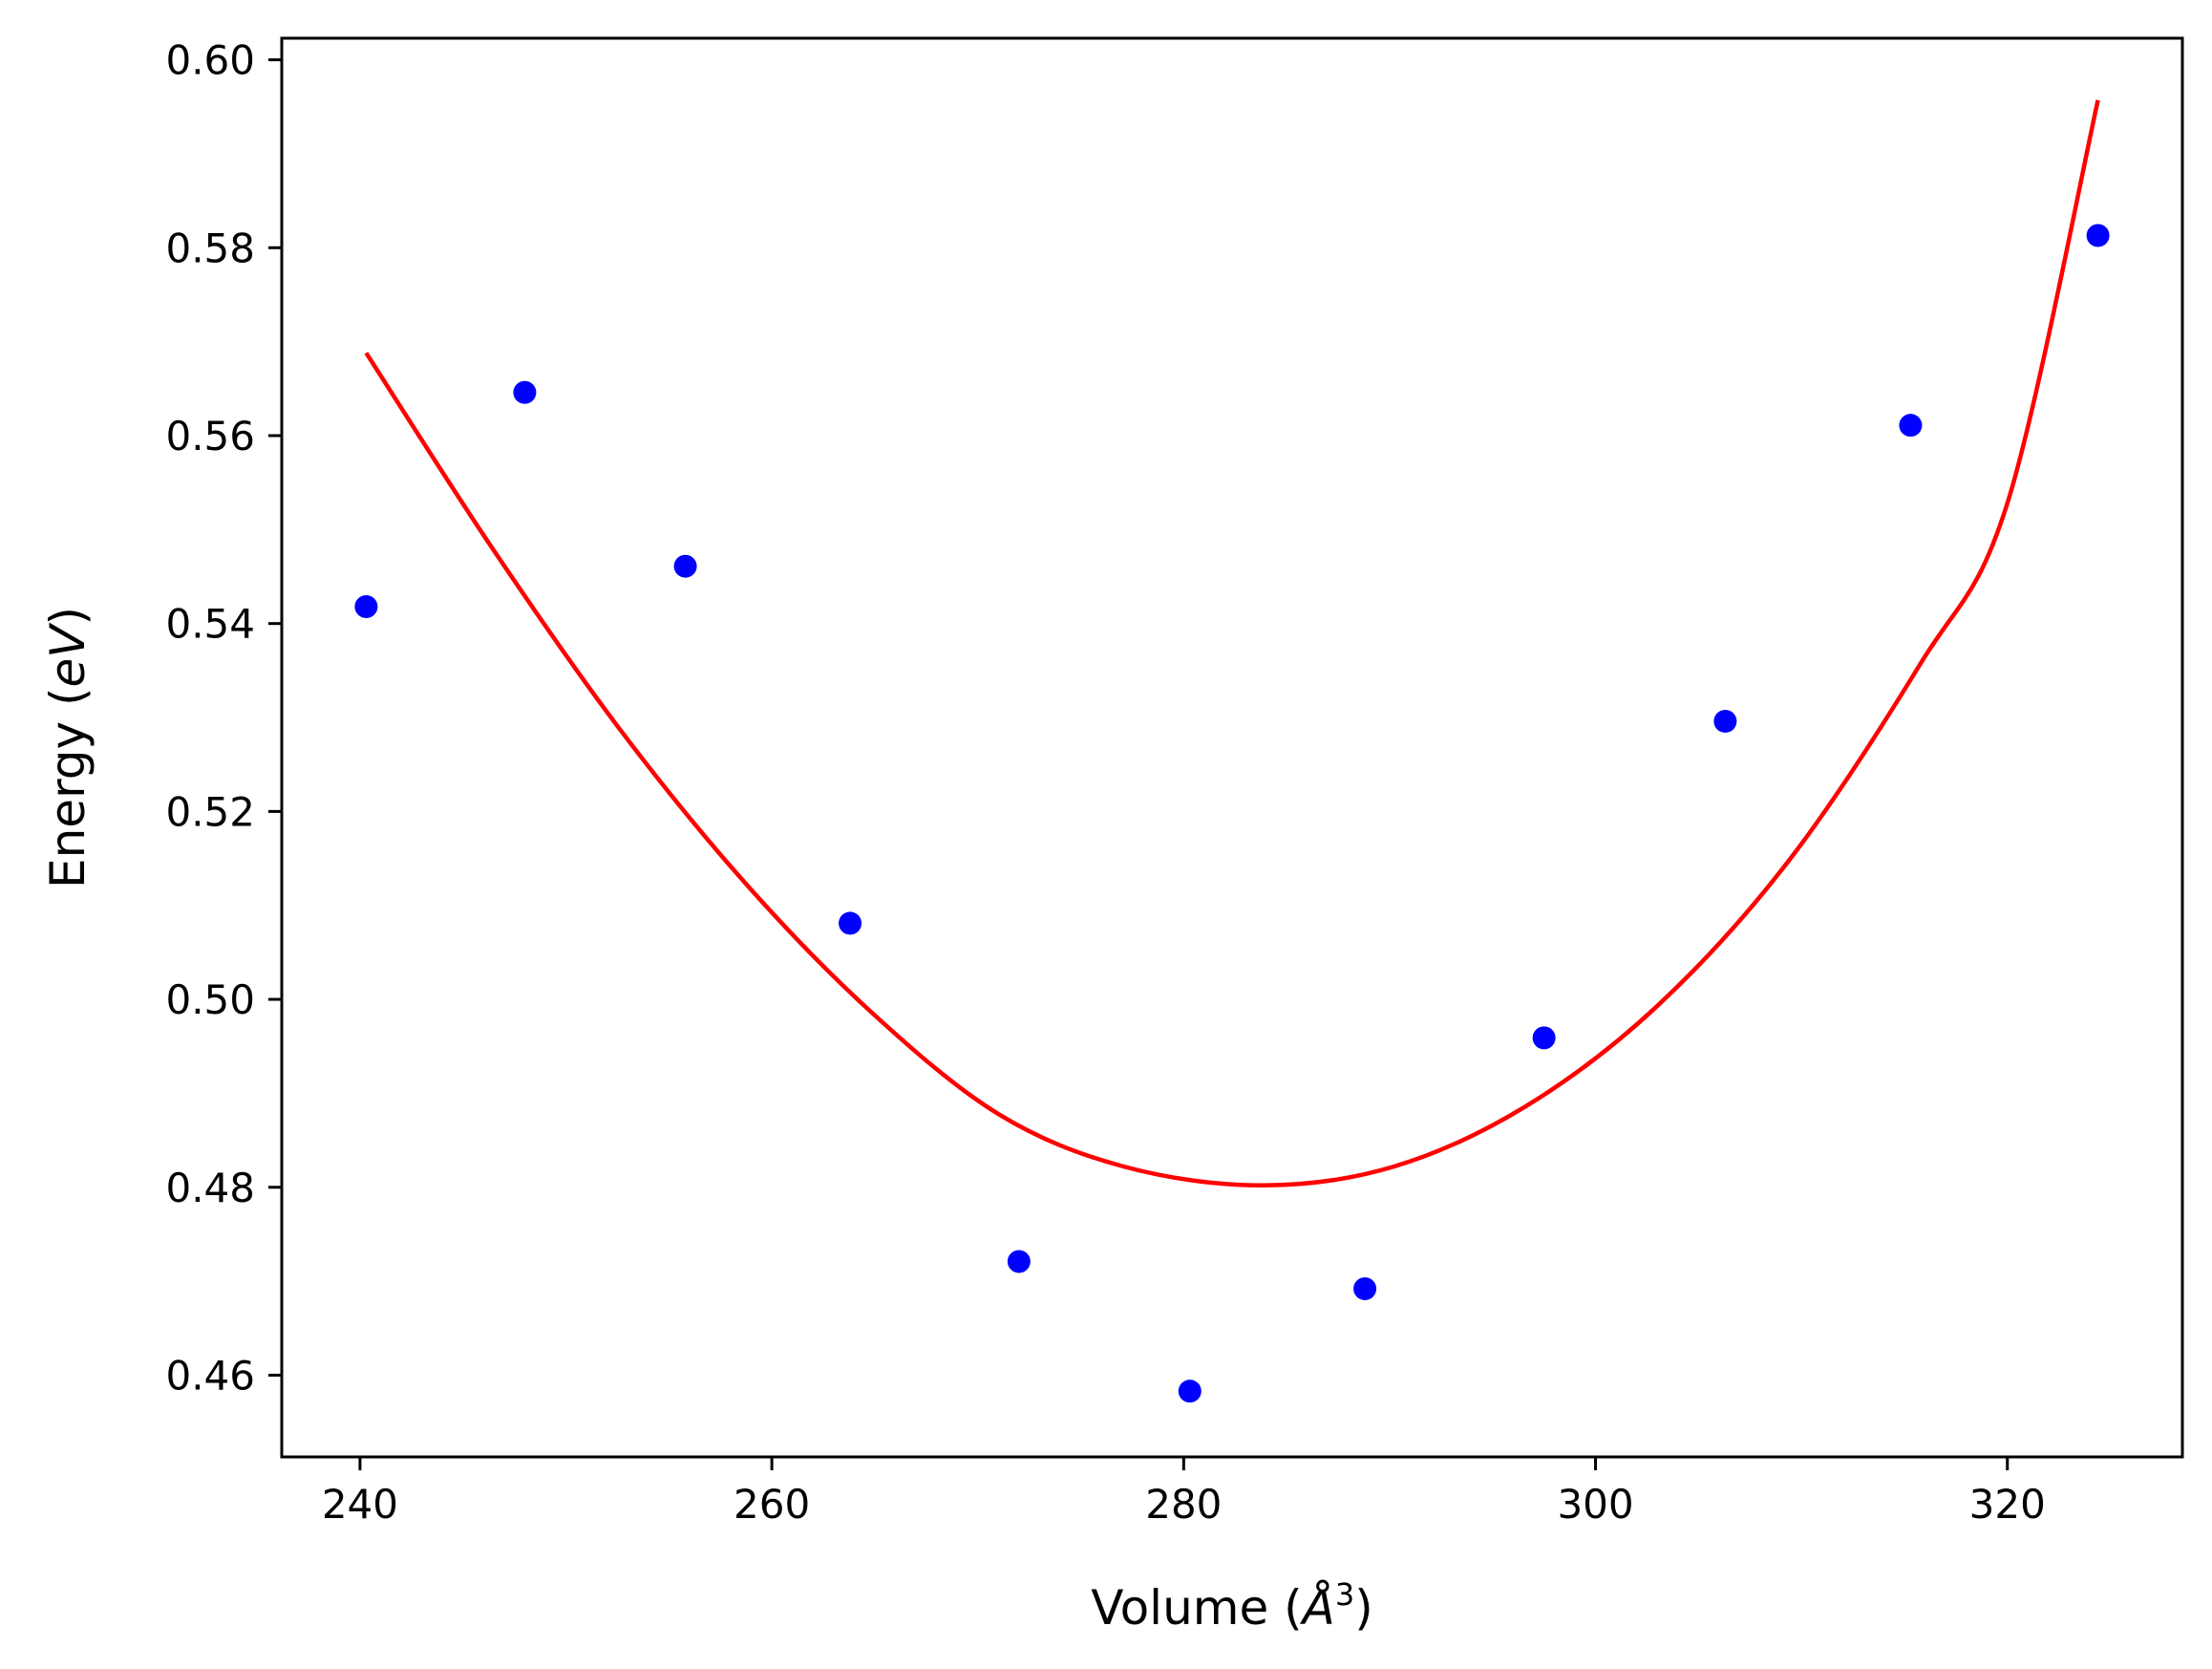  What do you see at coordinates (68, 788) in the screenshot?
I see `y-axis-label-prefix: Energy (` at bounding box center [68, 788].